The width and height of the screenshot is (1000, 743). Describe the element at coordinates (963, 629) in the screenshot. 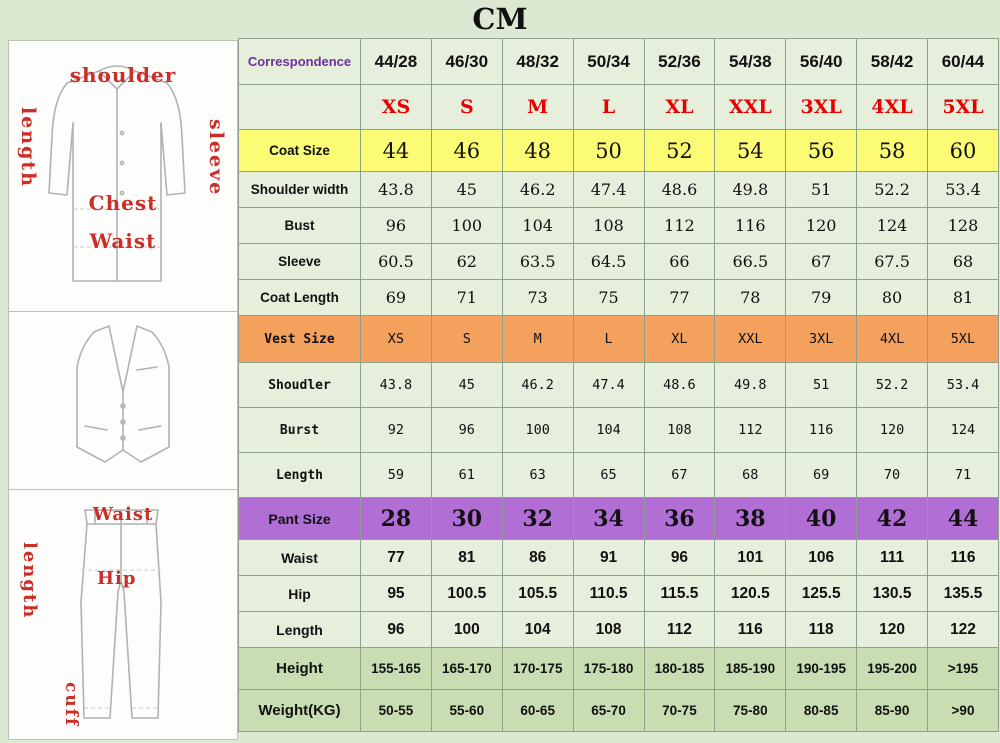

I see `table-cell: 122` at that location.